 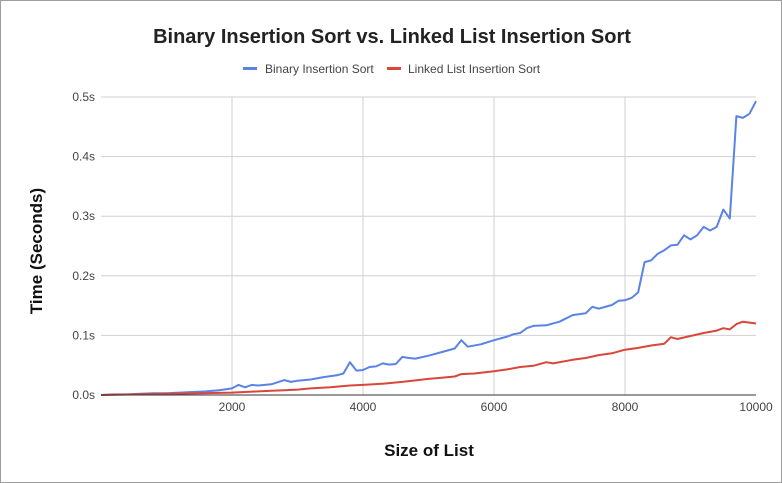 I want to click on y-tick-label: 0.1s, so click(x=83, y=335).